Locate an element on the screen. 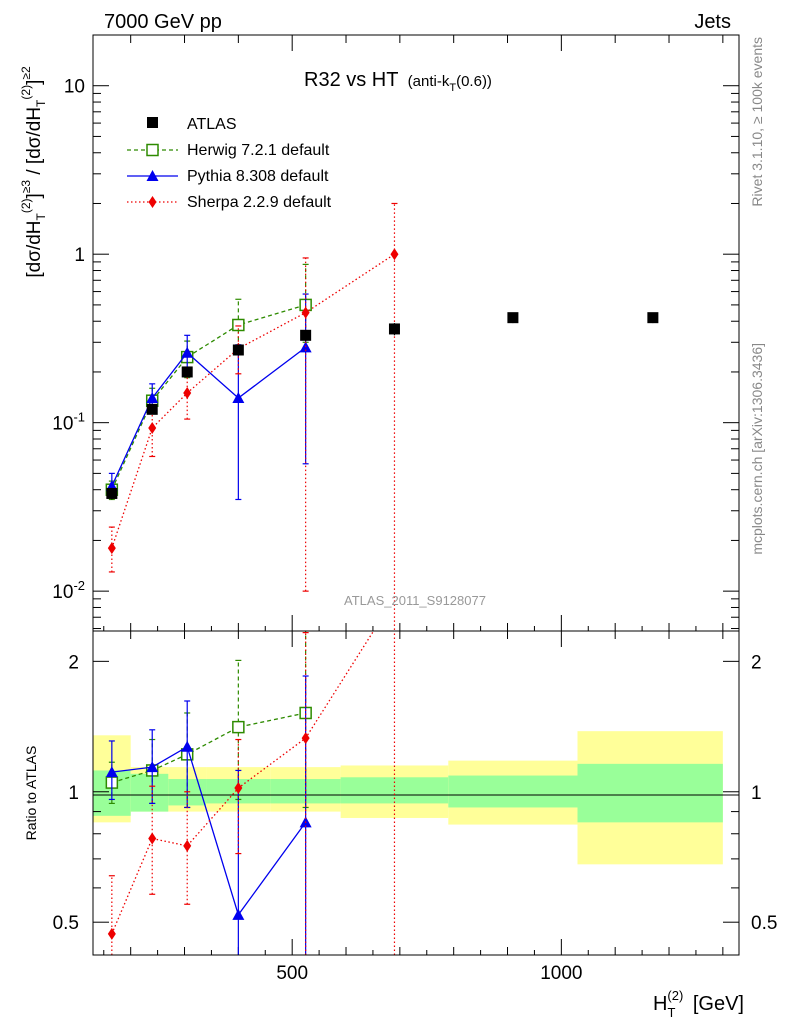  main-ytick-label: 10⁻¹ is located at coordinates (68, 422).